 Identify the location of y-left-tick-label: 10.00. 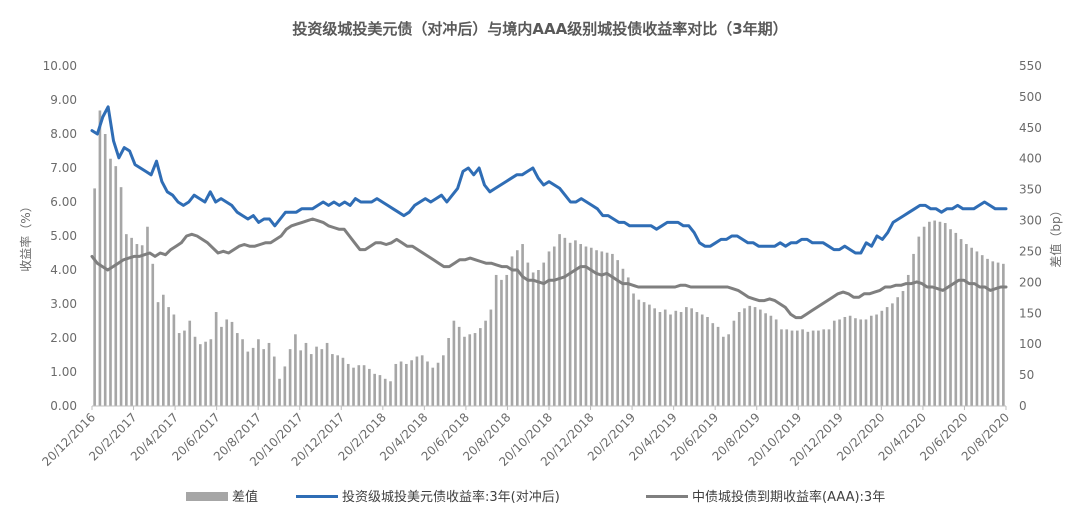
(60, 66).